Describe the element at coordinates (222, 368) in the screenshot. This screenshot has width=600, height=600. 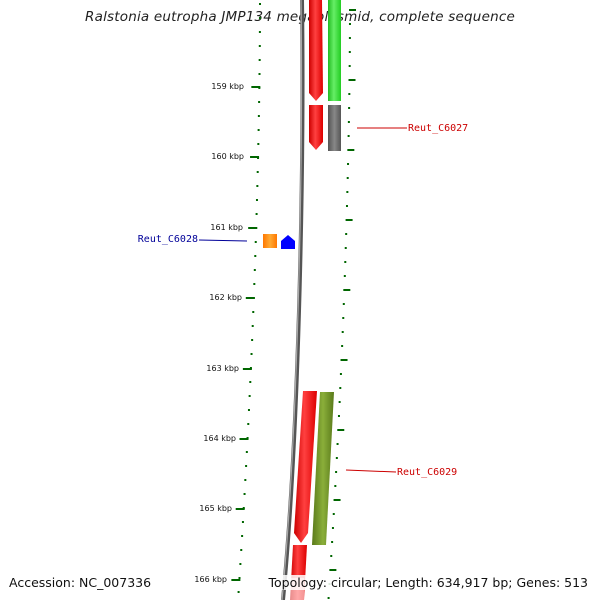
I see `scale-label-163: 163 kbp` at that location.